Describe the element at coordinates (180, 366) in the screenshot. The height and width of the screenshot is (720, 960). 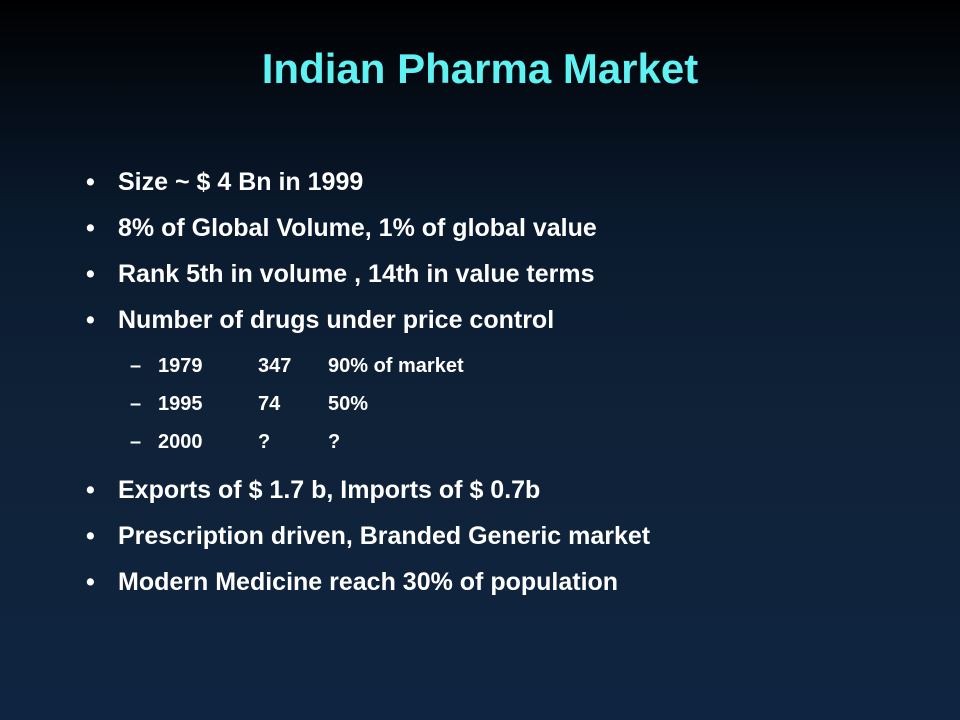
I see `row-year: 1979` at that location.